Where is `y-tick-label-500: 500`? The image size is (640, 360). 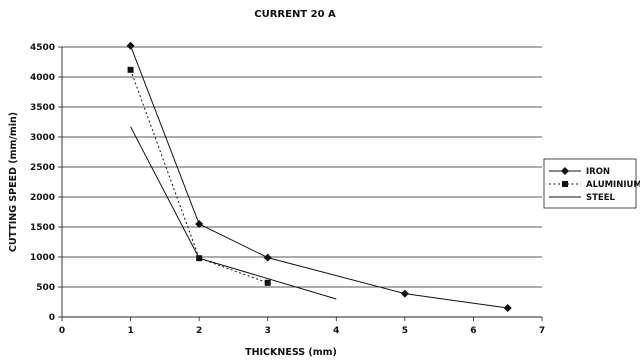 y-tick-label-500: 500 is located at coordinates (45, 288).